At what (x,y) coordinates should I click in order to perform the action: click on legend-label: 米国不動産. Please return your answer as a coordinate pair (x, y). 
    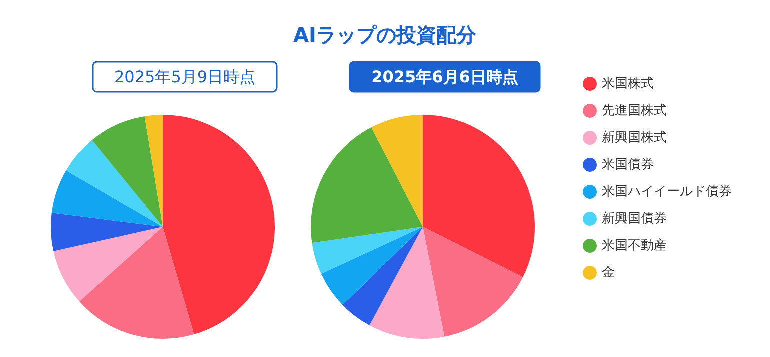
    Looking at the image, I should click on (634, 246).